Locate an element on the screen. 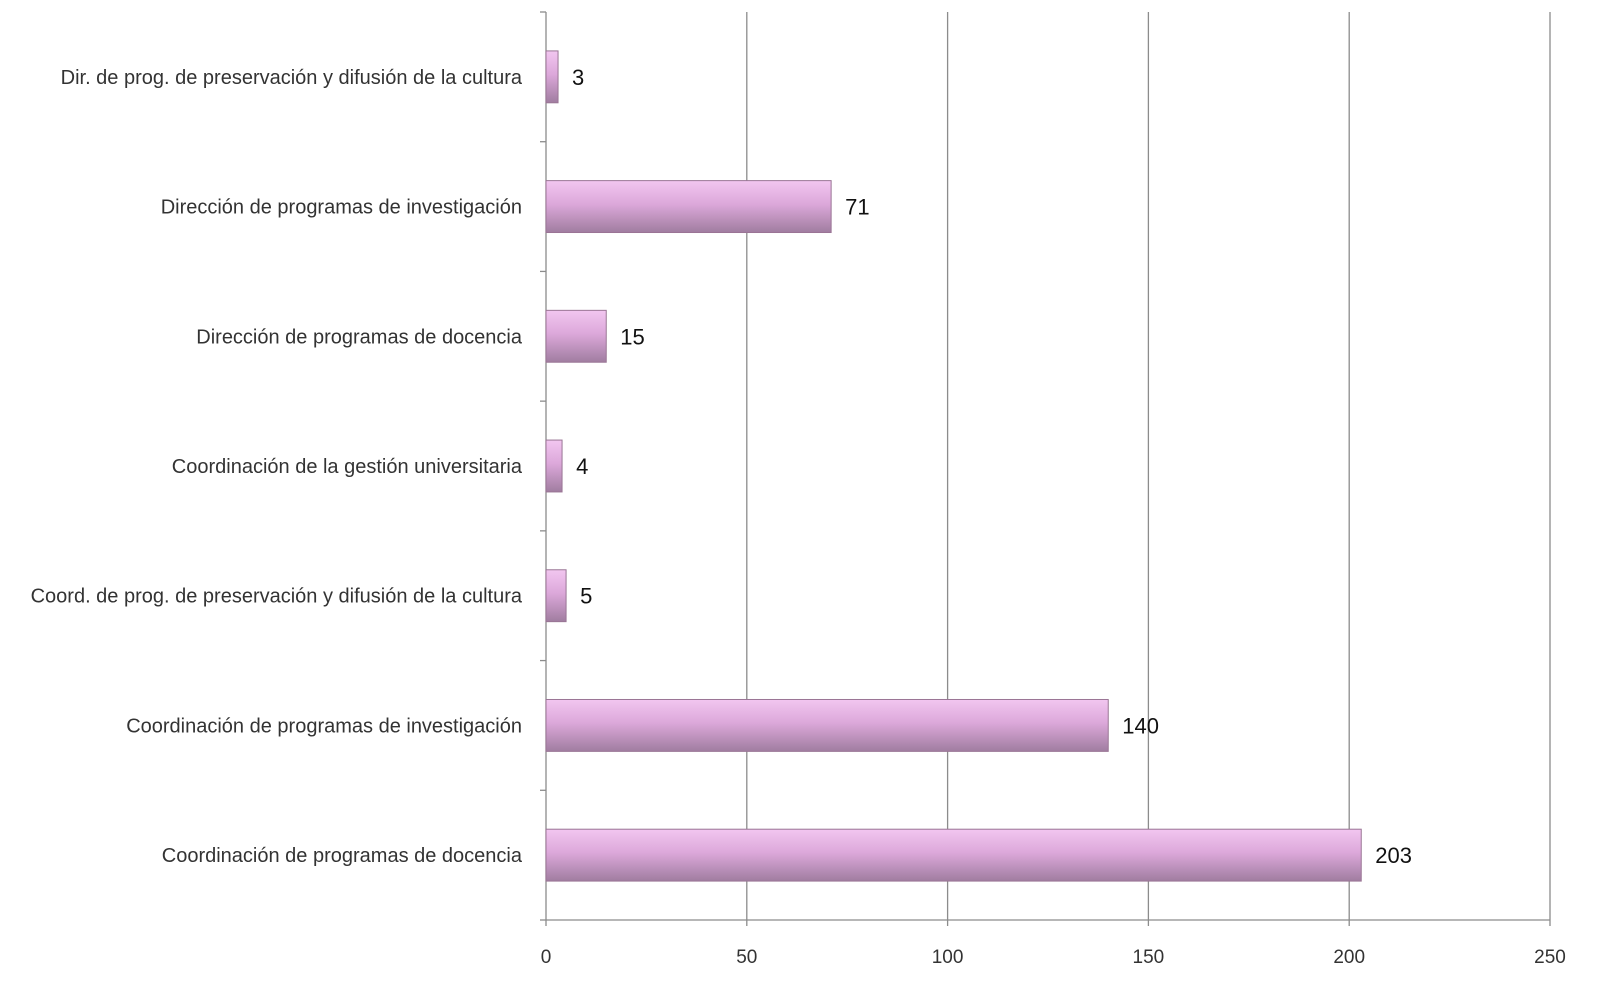  data-label: 3 is located at coordinates (578, 77).